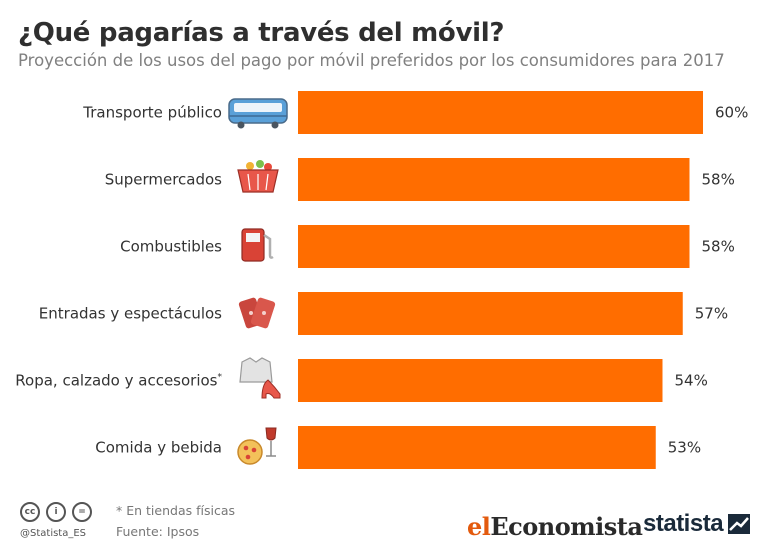 Image resolution: width=770 pixels, height=549 pixels. What do you see at coordinates (731, 113) in the screenshot?
I see `value-label: 60%` at bounding box center [731, 113].